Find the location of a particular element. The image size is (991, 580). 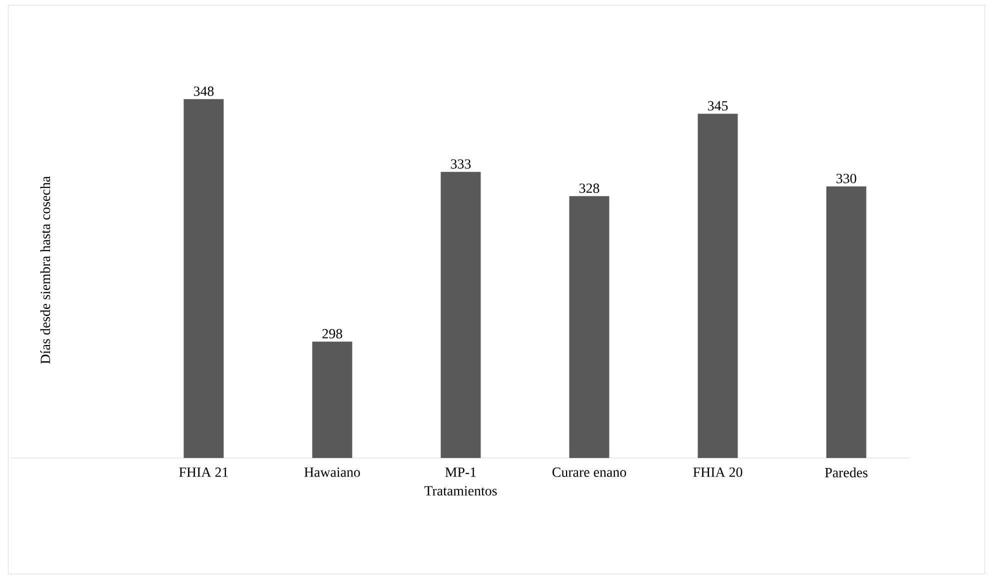

data-label: 348 is located at coordinates (204, 91).